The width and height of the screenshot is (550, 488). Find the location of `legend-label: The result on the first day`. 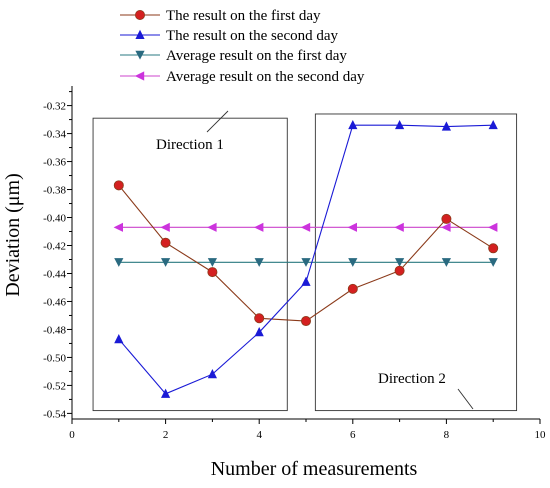

legend-label: The result on the first day is located at coordinates (243, 16).